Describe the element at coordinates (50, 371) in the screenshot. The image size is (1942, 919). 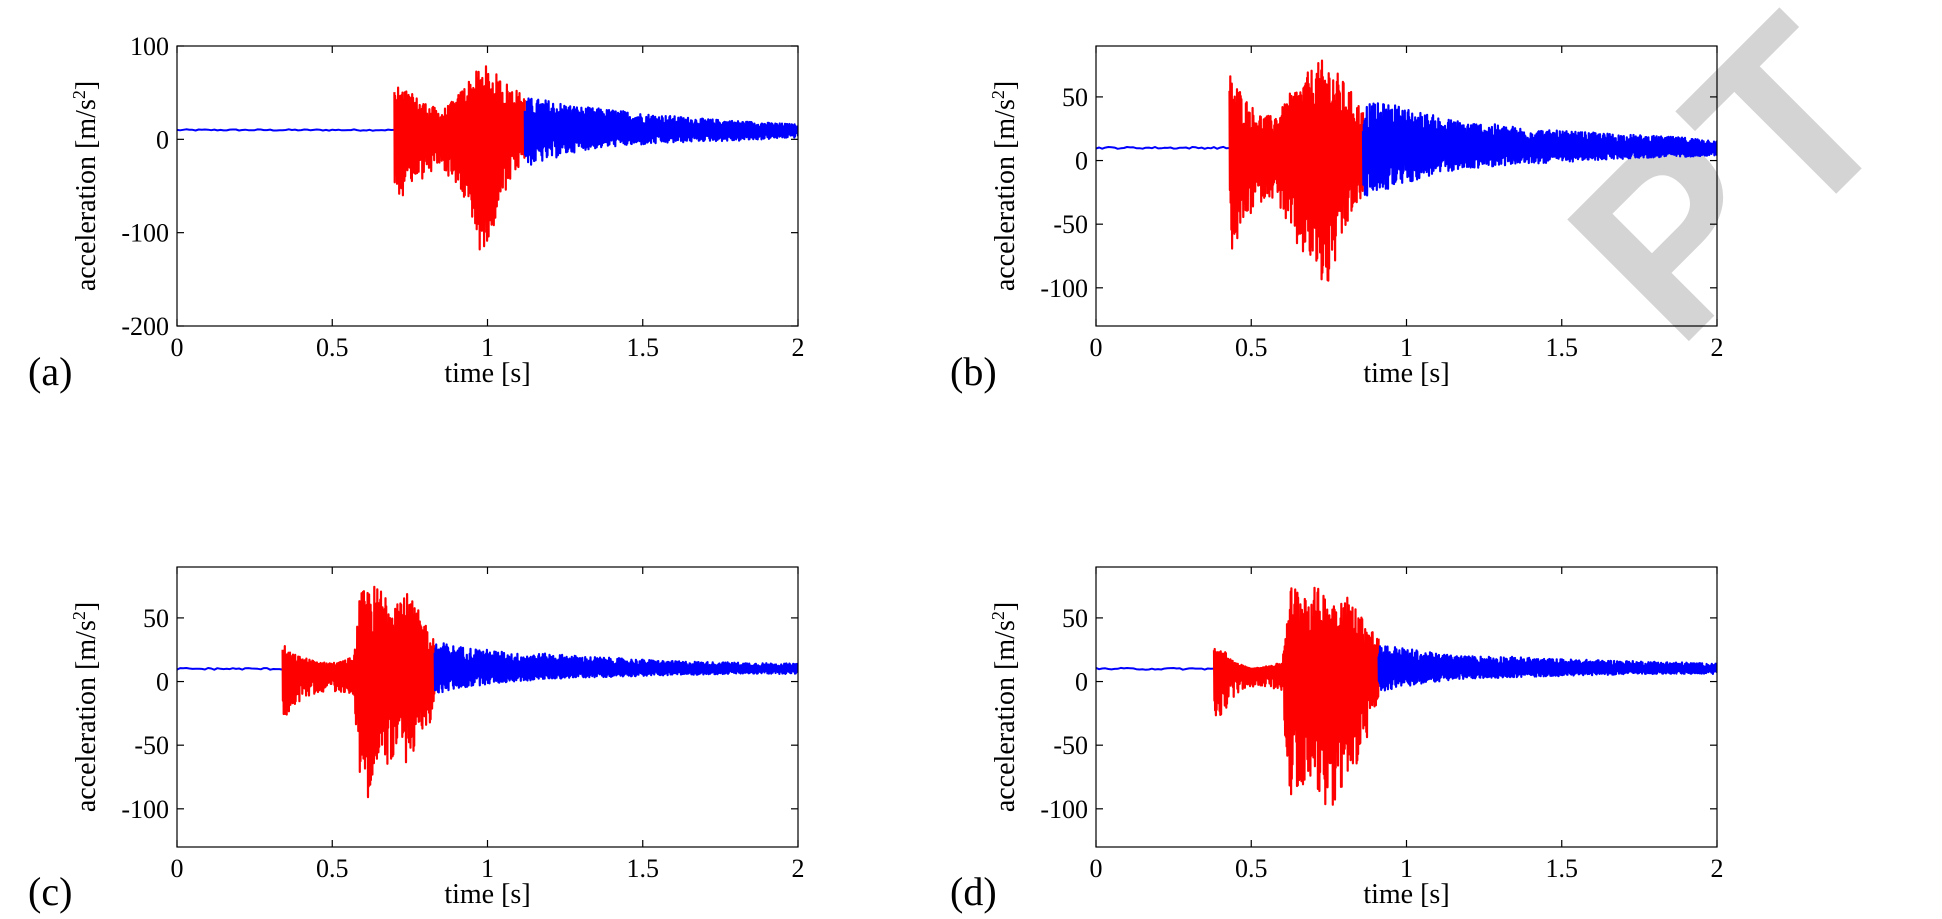
I see `panel-label: (a)` at that location.